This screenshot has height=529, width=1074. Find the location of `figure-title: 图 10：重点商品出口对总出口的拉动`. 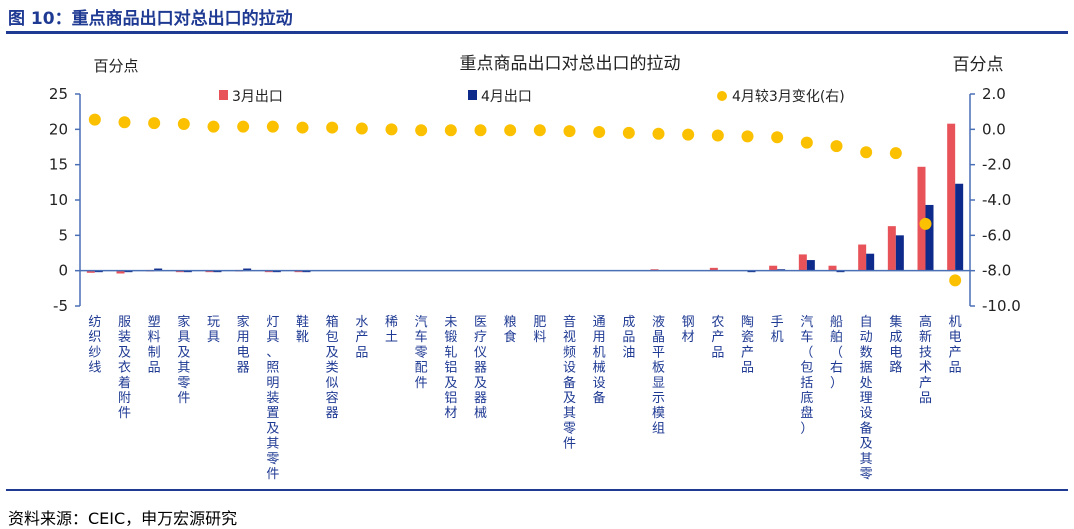

figure-title: 图 10：重点商品出口对总出口的拉动 is located at coordinates (150, 19).